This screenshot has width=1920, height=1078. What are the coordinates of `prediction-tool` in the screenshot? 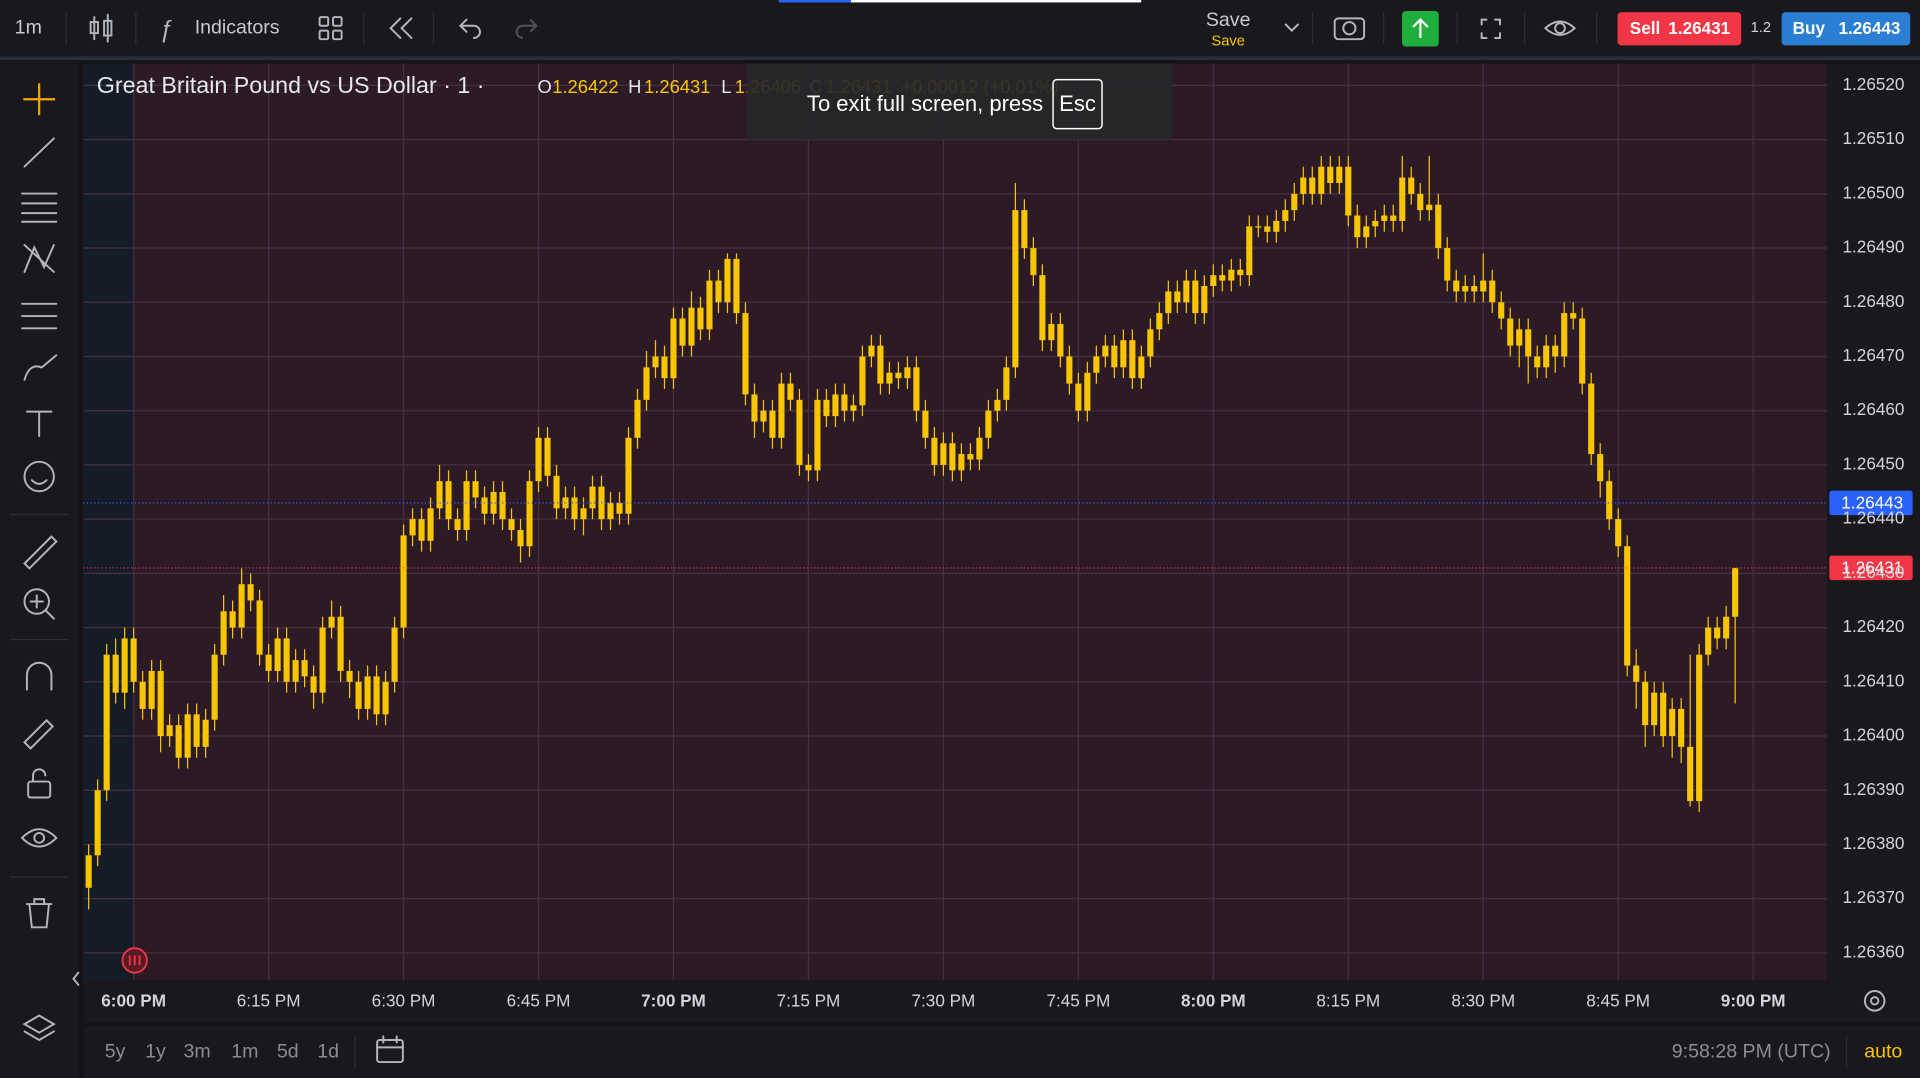 It's located at (39, 316).